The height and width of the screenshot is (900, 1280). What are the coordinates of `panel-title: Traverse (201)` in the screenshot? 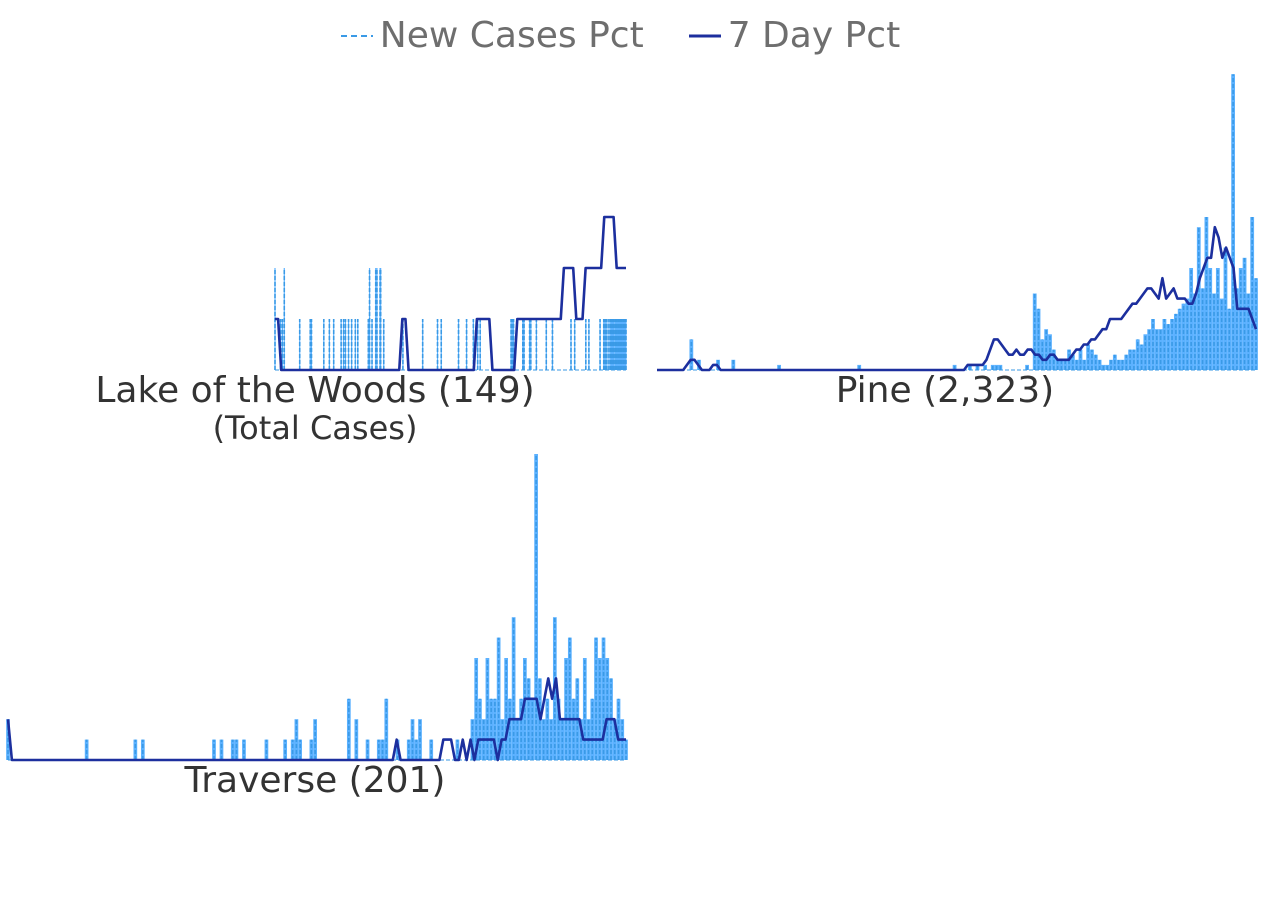 It's located at (315, 781).